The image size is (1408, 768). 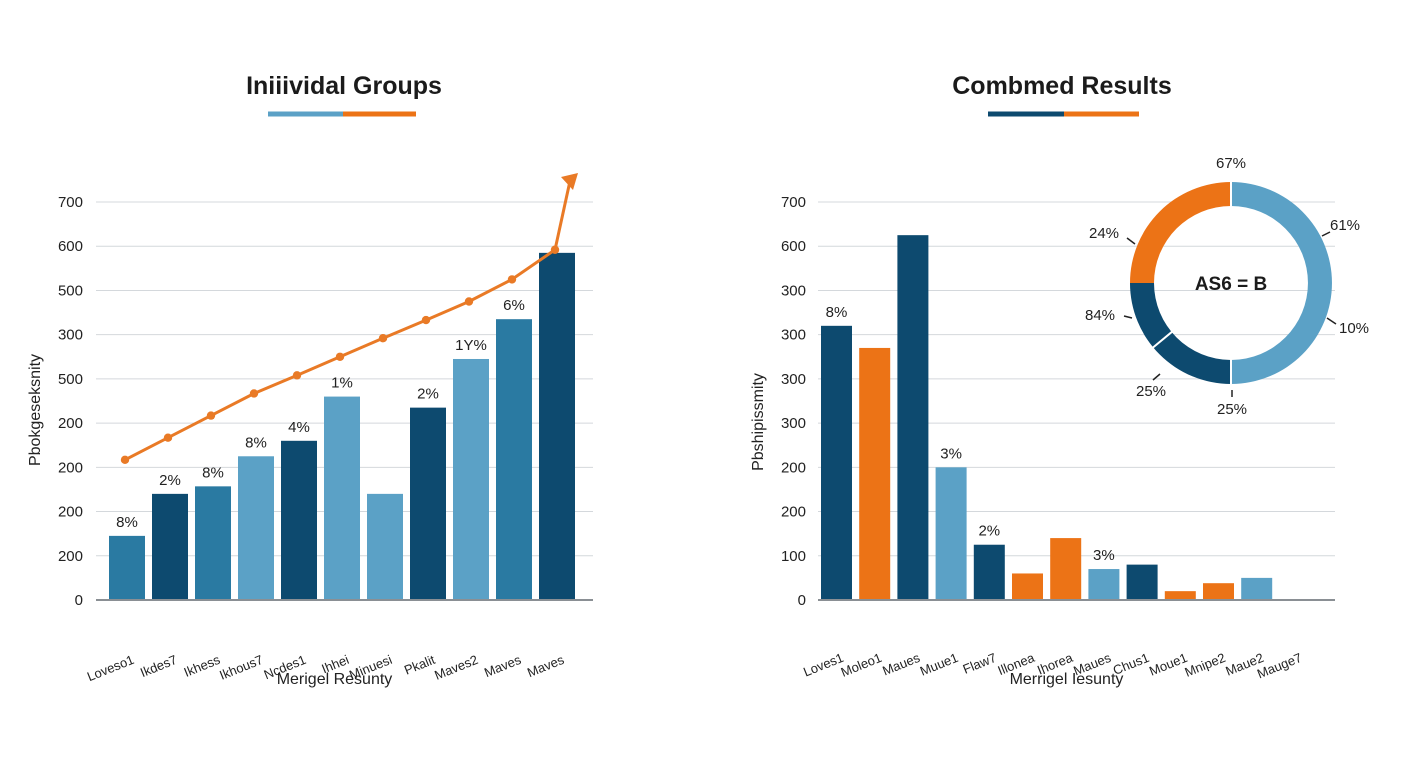 What do you see at coordinates (980, 663) in the screenshot?
I see `x-tick-label: Flaw7` at bounding box center [980, 663].